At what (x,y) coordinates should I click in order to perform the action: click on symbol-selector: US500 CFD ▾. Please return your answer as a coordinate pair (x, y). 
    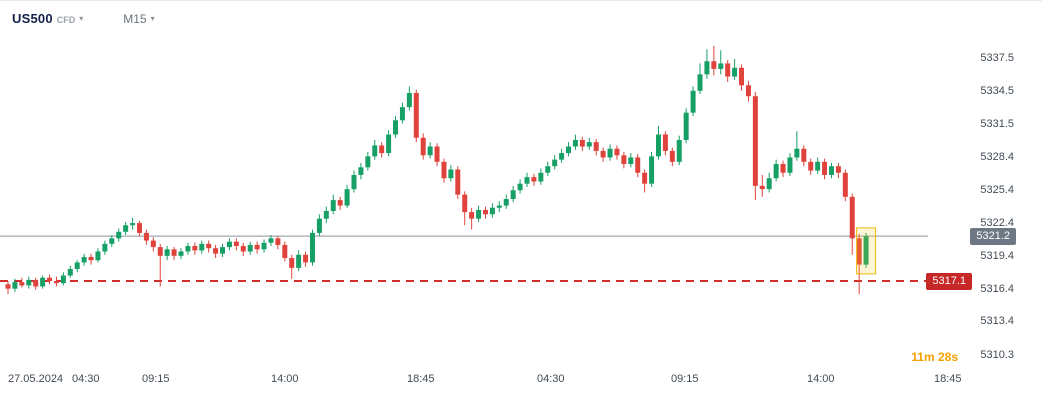
    Looking at the image, I should click on (47, 18).